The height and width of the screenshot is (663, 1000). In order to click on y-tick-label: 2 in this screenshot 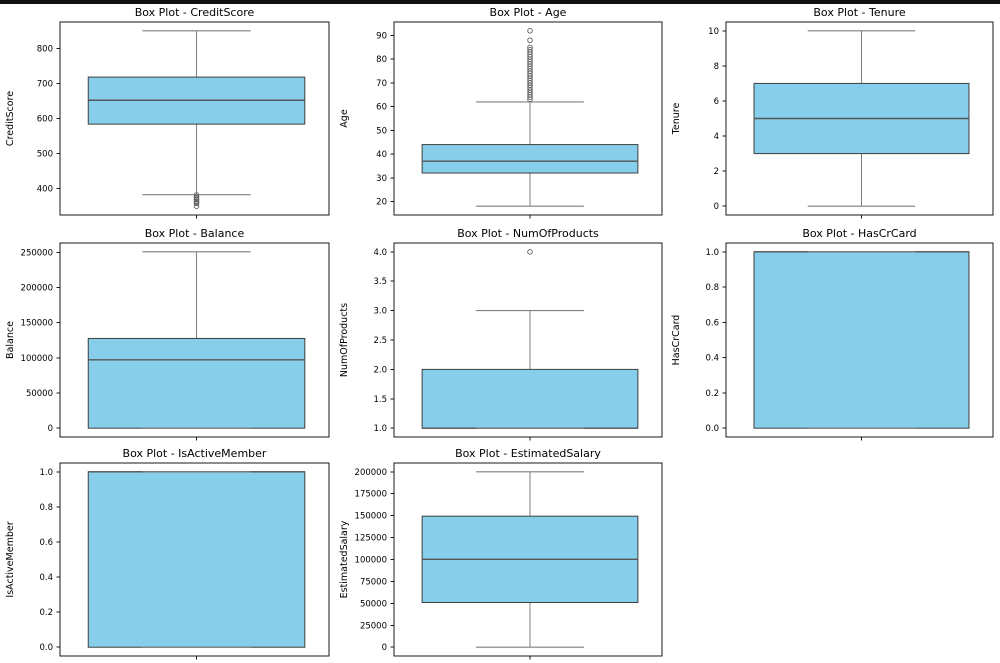, I will do `click(716, 172)`.